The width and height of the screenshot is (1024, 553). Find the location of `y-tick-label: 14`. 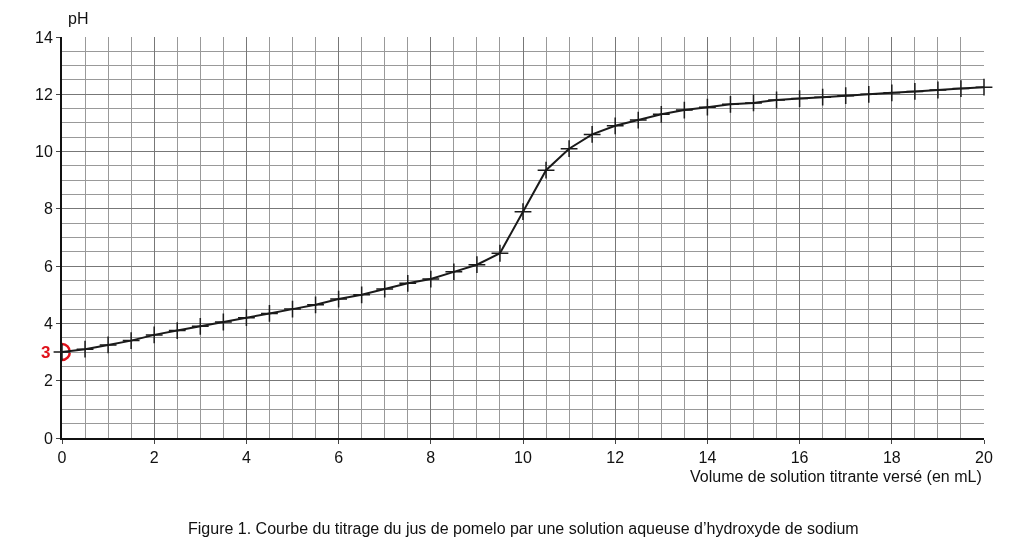

y-tick-label: 14 is located at coordinates (44, 37).